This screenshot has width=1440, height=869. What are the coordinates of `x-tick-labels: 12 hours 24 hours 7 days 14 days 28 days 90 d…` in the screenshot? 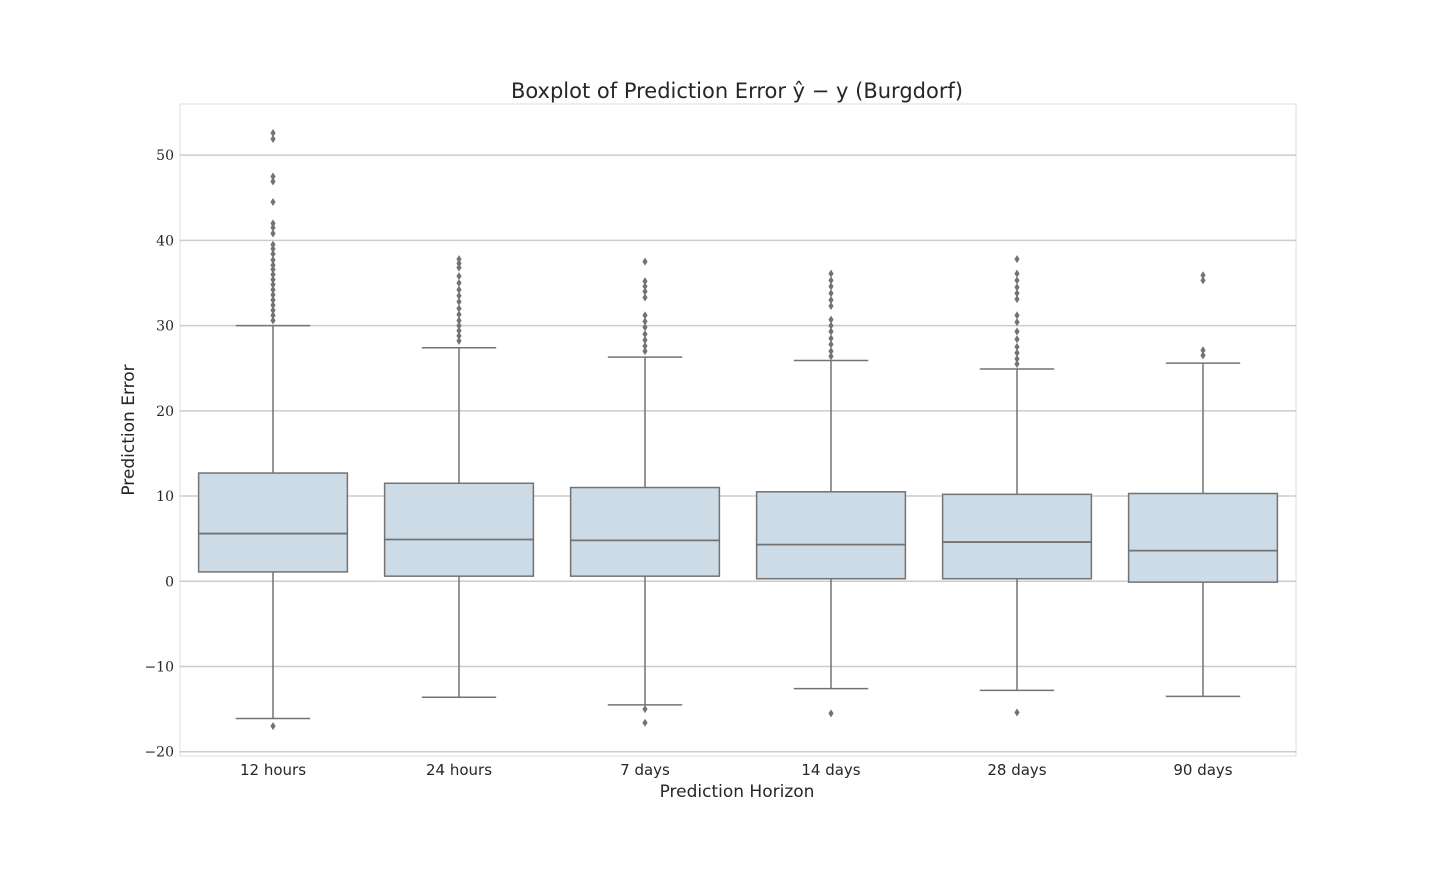 It's located at (736, 770).